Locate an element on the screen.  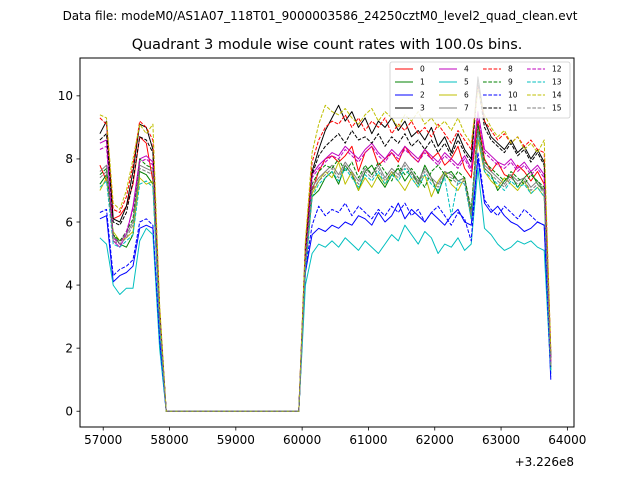
y-tick-label: 10 is located at coordinates (65, 96).